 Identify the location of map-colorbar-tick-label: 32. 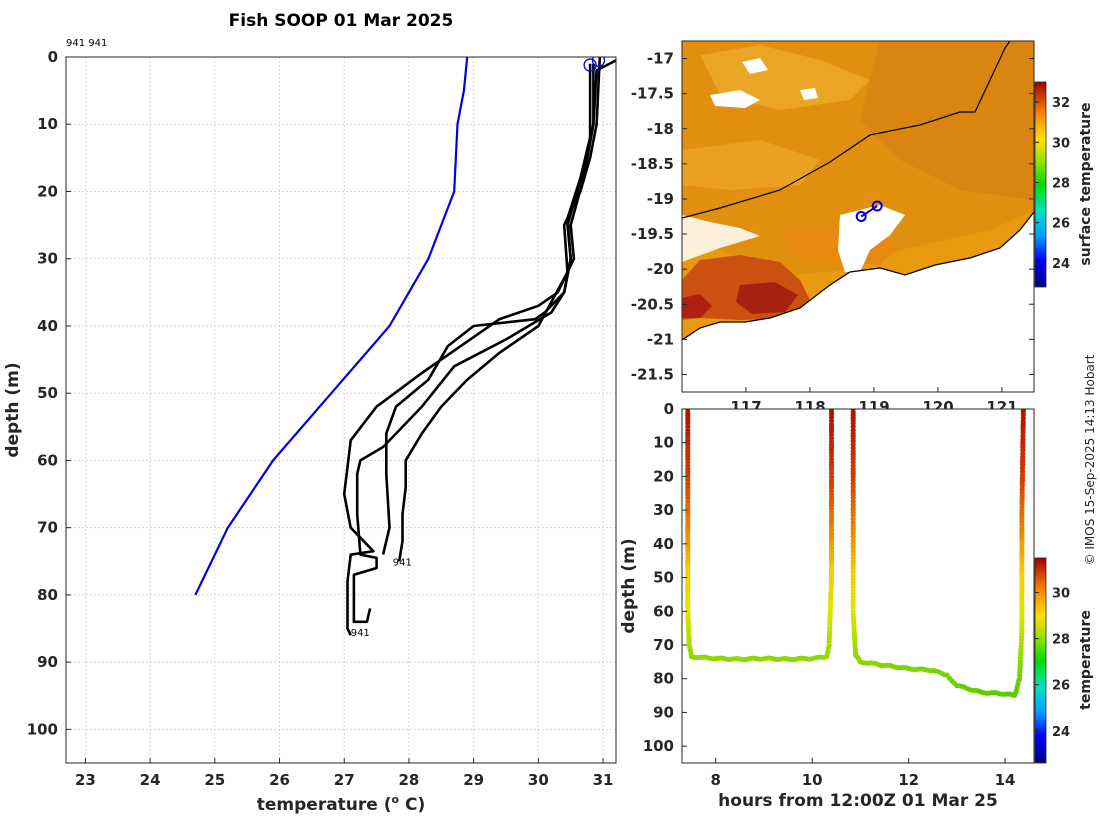
(1061, 103).